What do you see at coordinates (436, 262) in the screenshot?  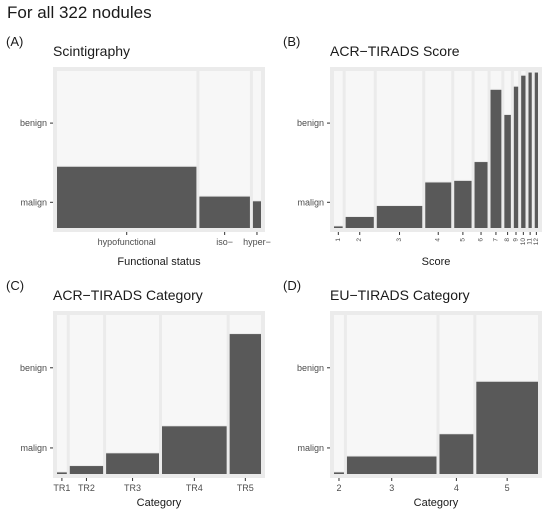 I see `x-axis-label: Score` at bounding box center [436, 262].